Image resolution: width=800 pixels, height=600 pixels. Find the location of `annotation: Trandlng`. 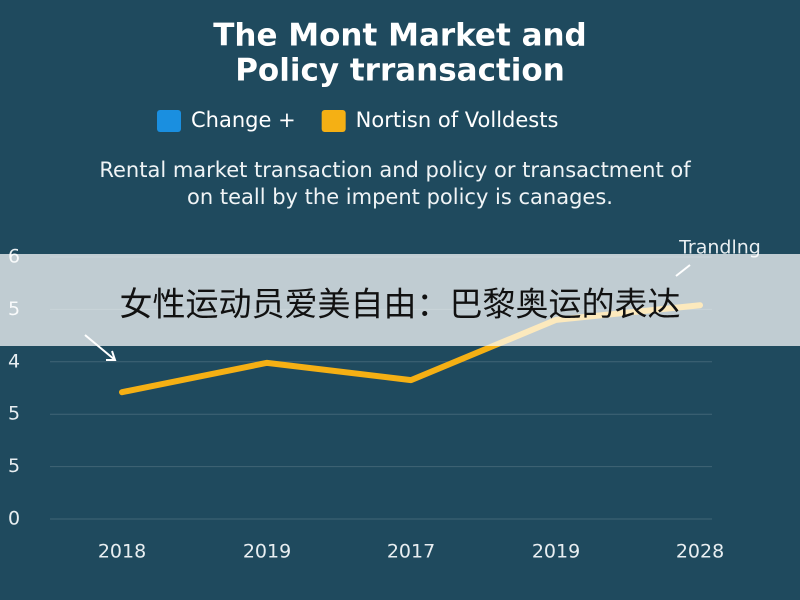

annotation: Trandlng is located at coordinates (719, 248).